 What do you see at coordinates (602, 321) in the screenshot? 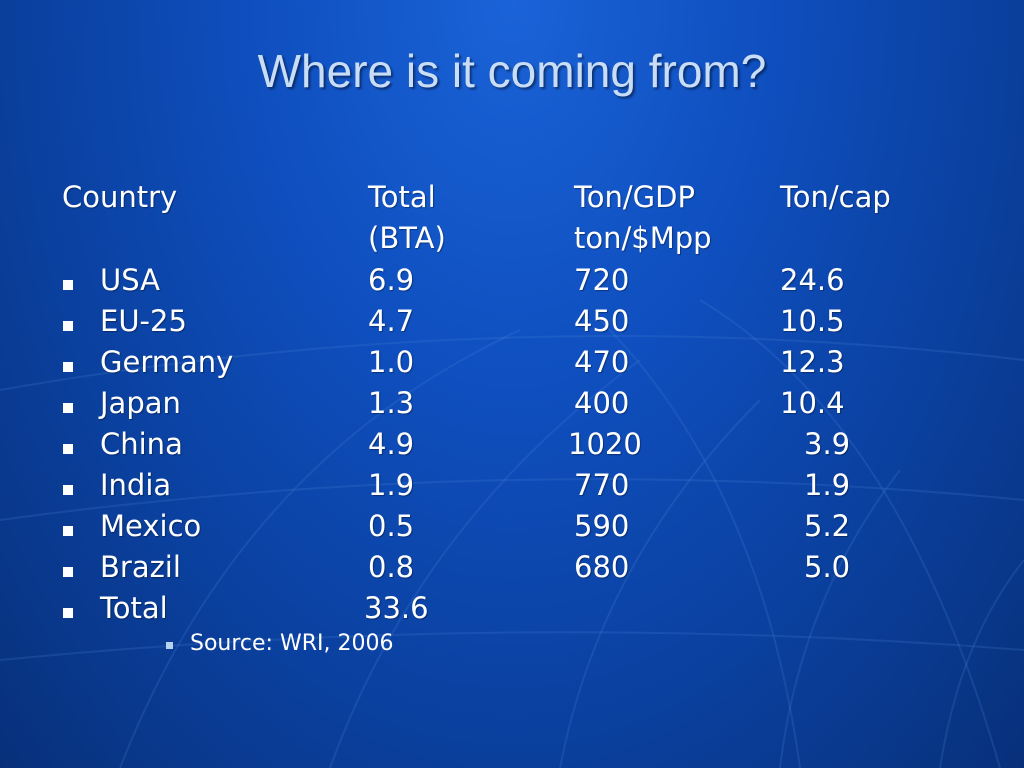
I see `row-ton-gdp: 450` at bounding box center [602, 321].